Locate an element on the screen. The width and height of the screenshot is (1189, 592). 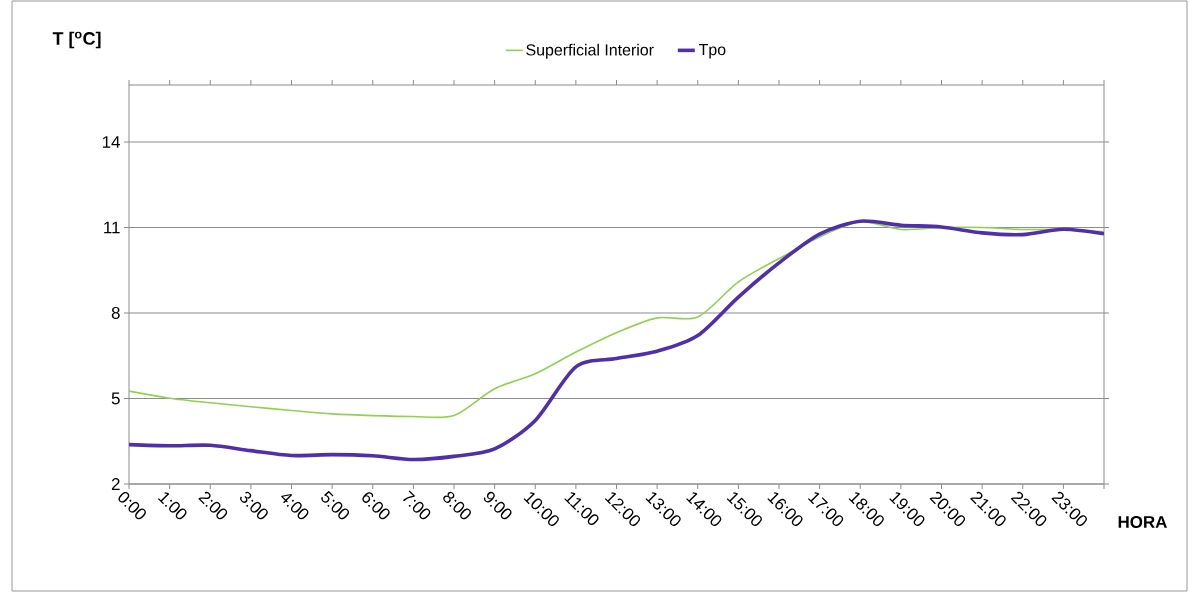
x-tick-label: 6:00 is located at coordinates (376, 506).